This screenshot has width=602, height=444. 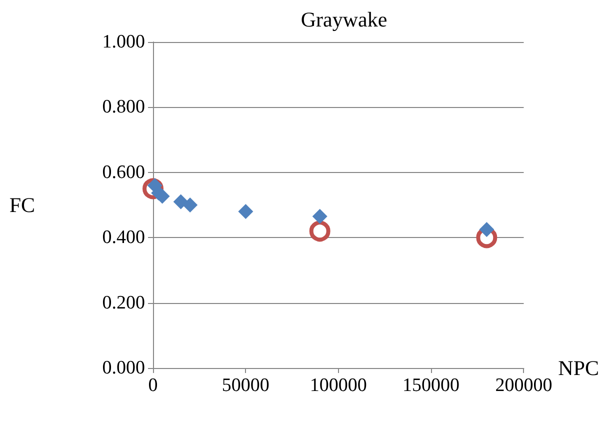 What do you see at coordinates (123, 42) in the screenshot?
I see `y-tick-label: 1.000` at bounding box center [123, 42].